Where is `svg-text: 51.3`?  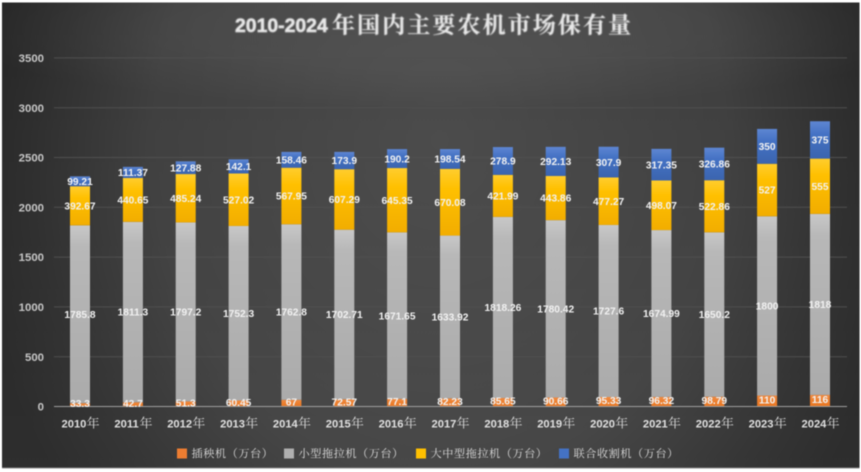
svg-text: 51.3 is located at coordinates (186, 403).